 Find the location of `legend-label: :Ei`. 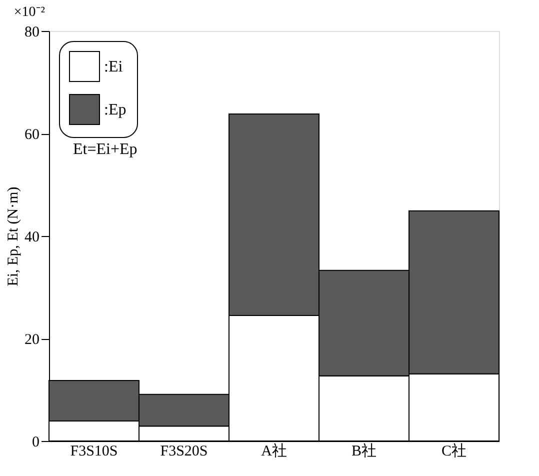

legend-label: :Ei is located at coordinates (114, 67).